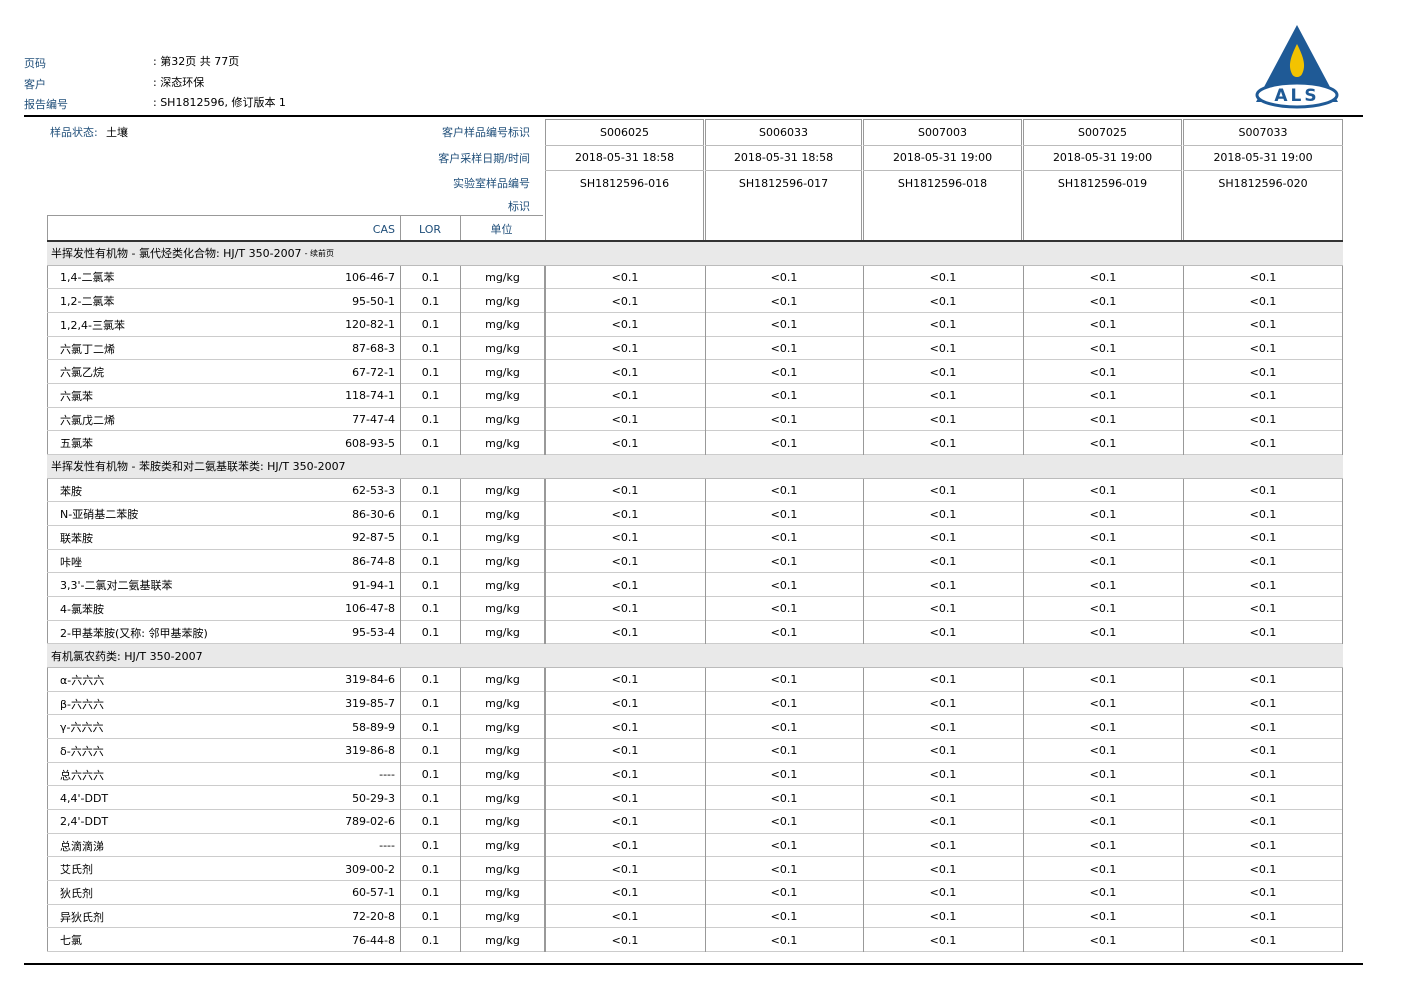 Image resolution: width=1402 pixels, height=992 pixels. I want to click on cas-number: 319-84-6, so click(370, 680).